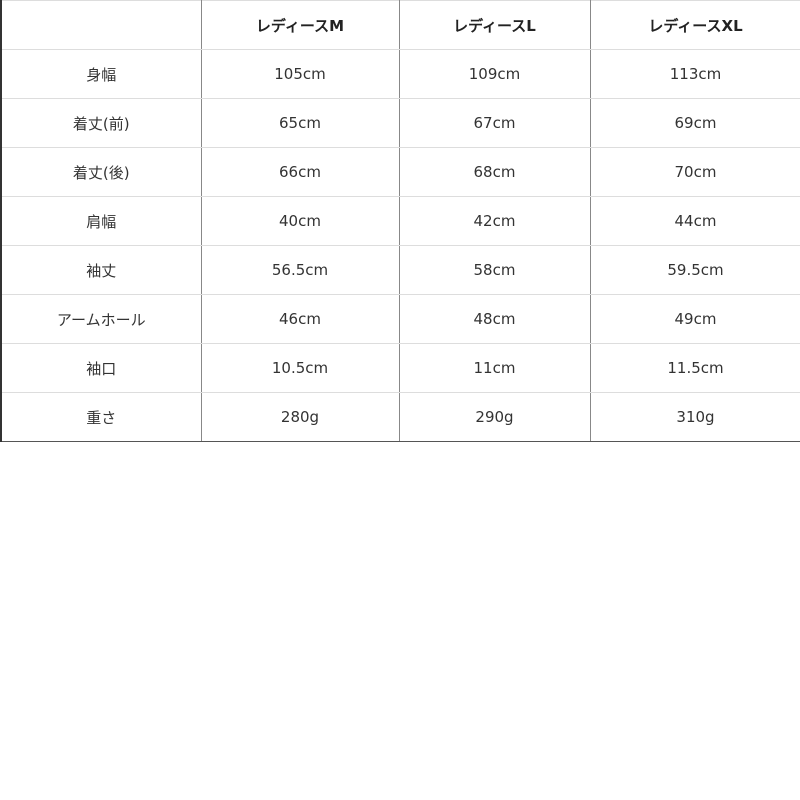 The width and height of the screenshot is (800, 800). What do you see at coordinates (694, 172) in the screenshot?
I see `table-cell: 70cm` at bounding box center [694, 172].